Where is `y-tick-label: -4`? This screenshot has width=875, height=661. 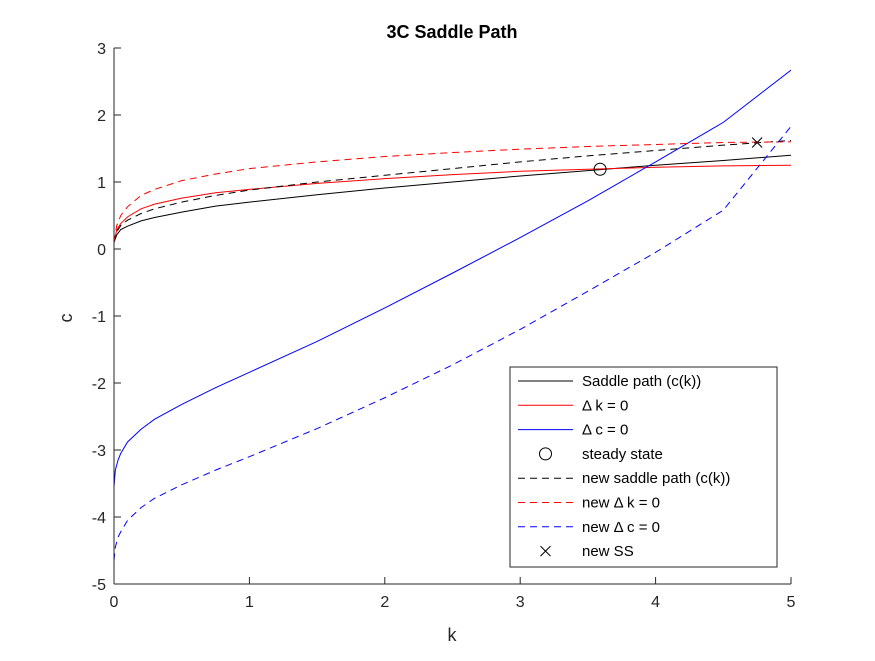
y-tick-label: -4 is located at coordinates (99, 518).